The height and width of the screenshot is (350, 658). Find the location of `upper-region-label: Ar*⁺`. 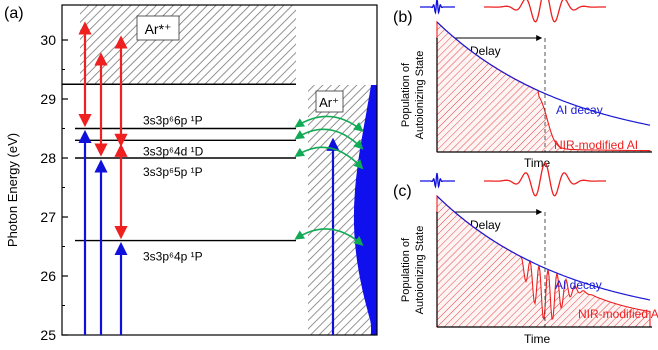

upper-region-label: Ar*⁺ is located at coordinates (158, 29).